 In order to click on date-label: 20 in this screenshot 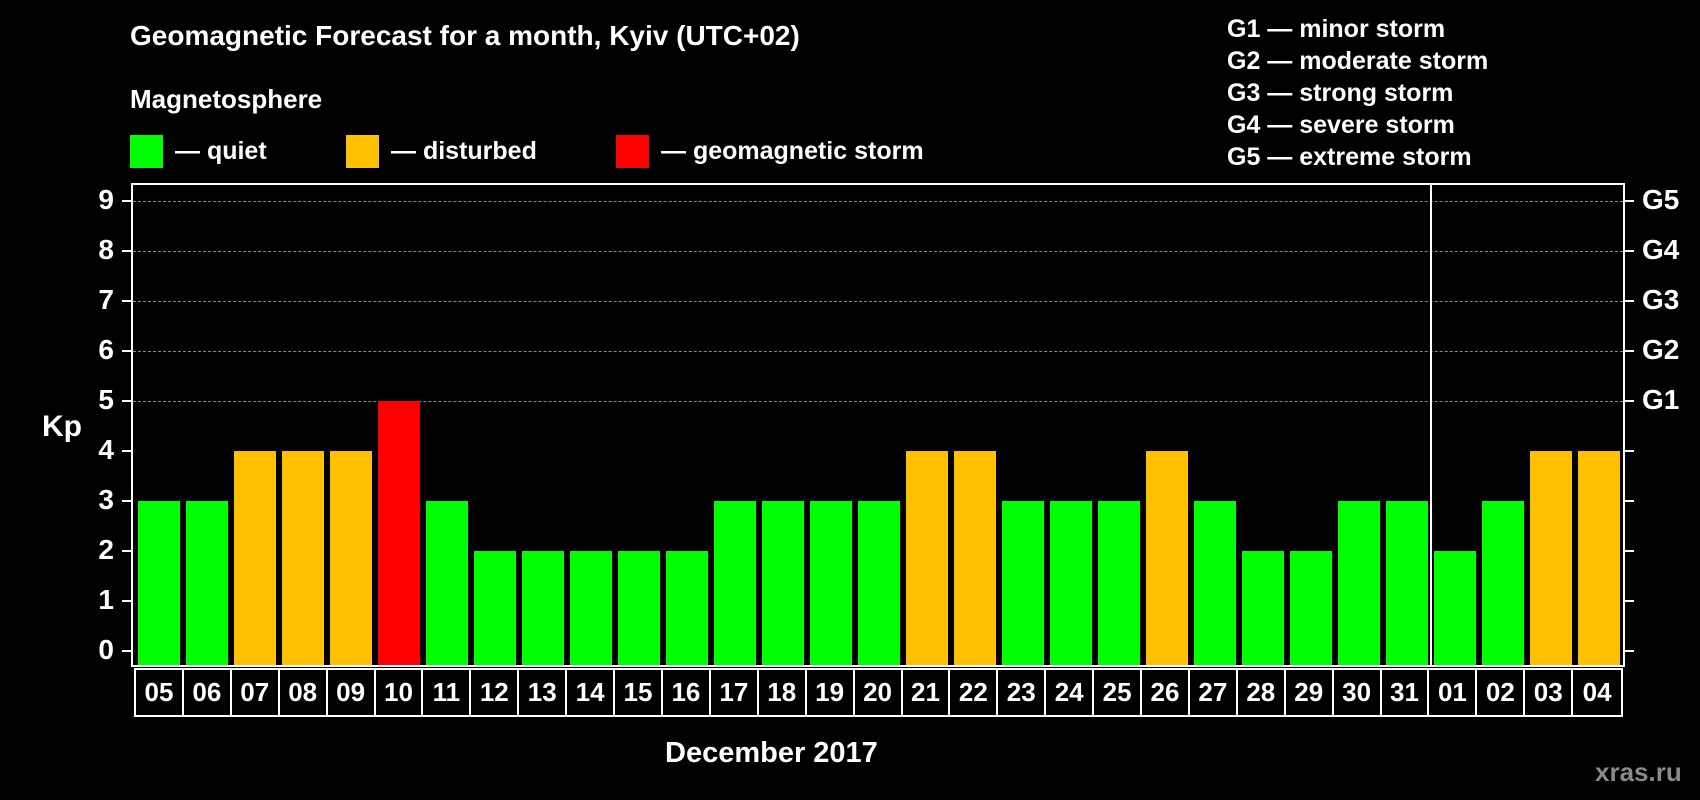, I will do `click(879, 692)`.